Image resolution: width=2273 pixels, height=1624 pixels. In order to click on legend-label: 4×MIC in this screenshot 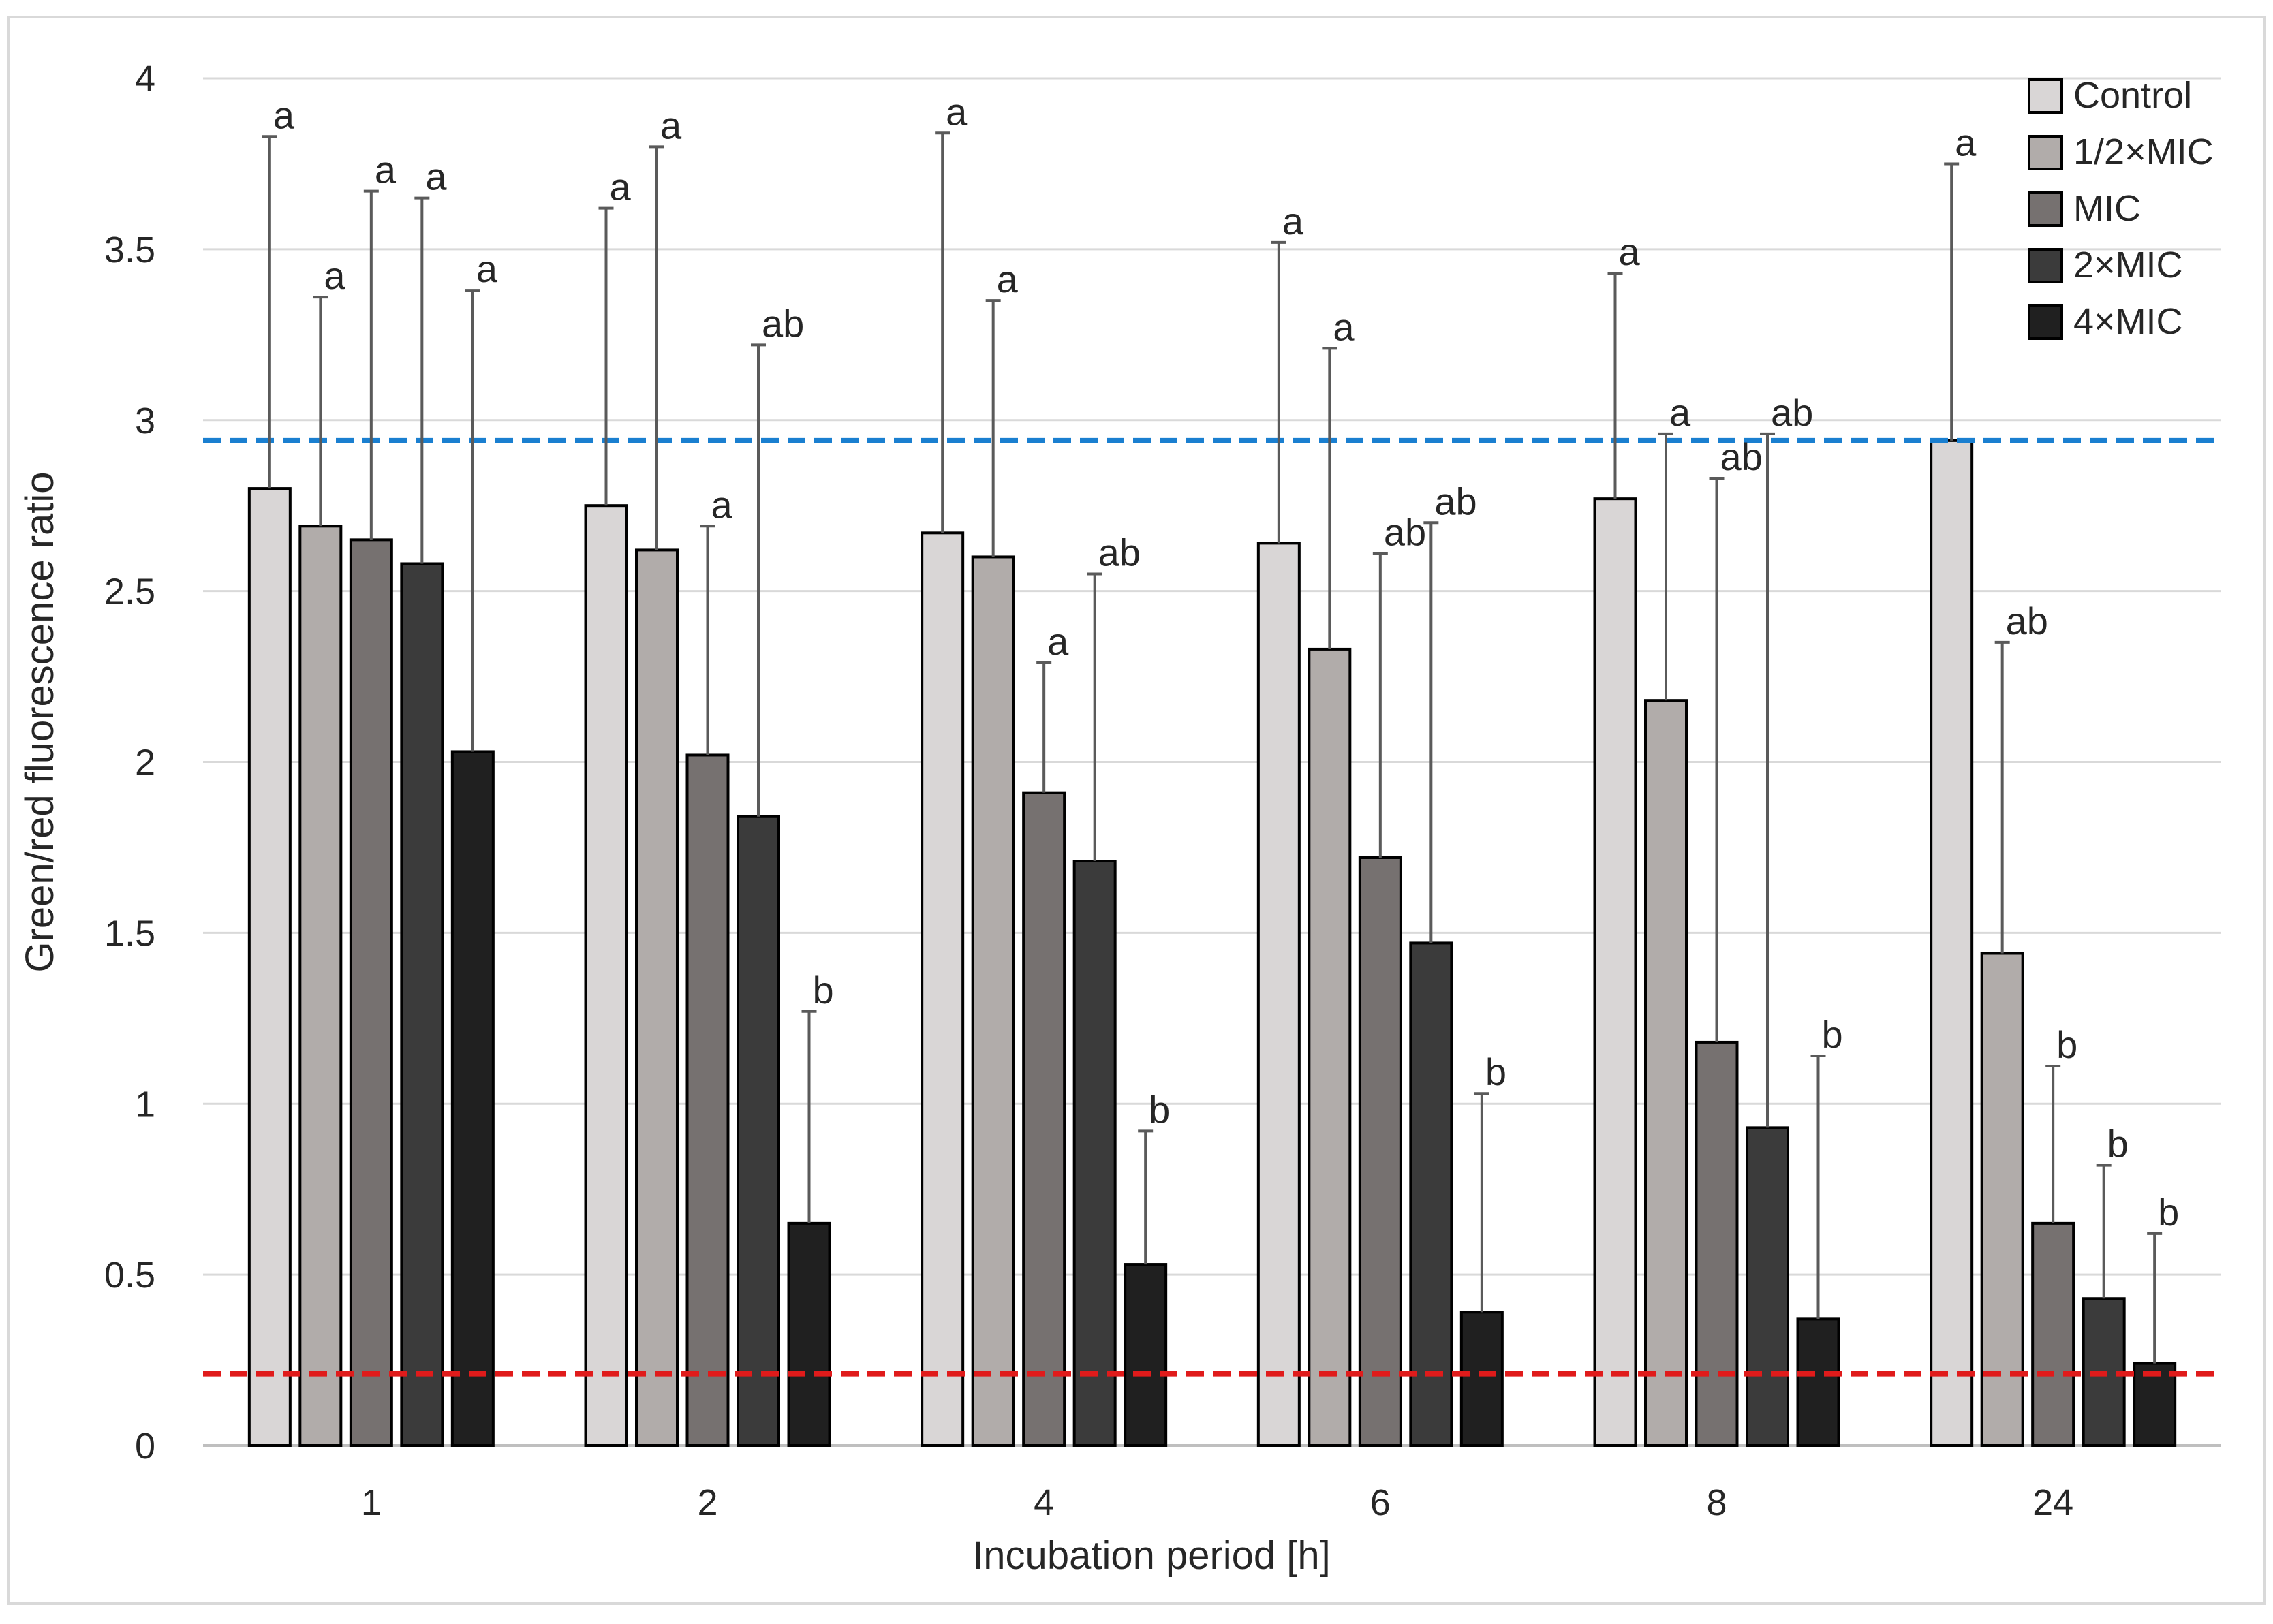, I will do `click(2128, 321)`.